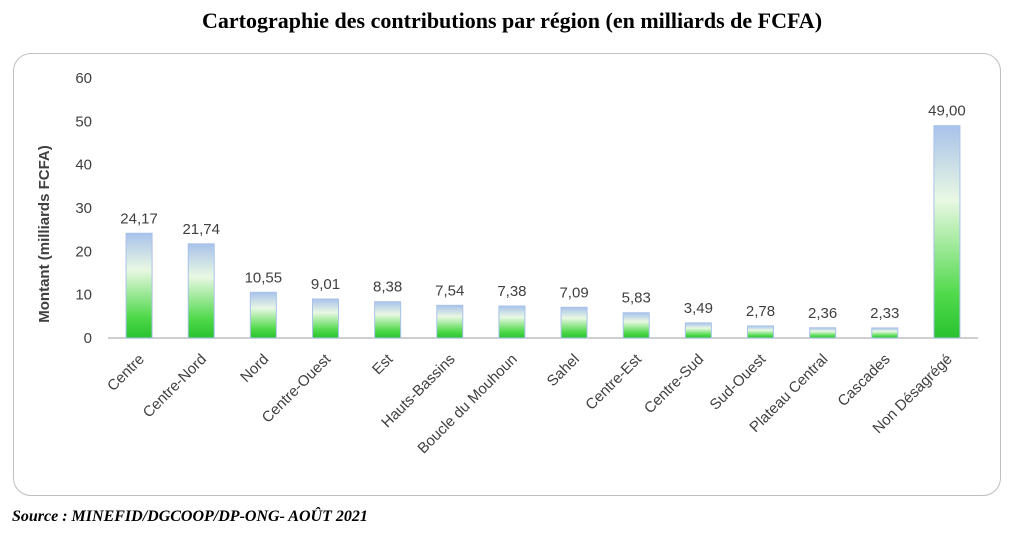  What do you see at coordinates (325, 284) in the screenshot?
I see `data-label: 9,01` at bounding box center [325, 284].